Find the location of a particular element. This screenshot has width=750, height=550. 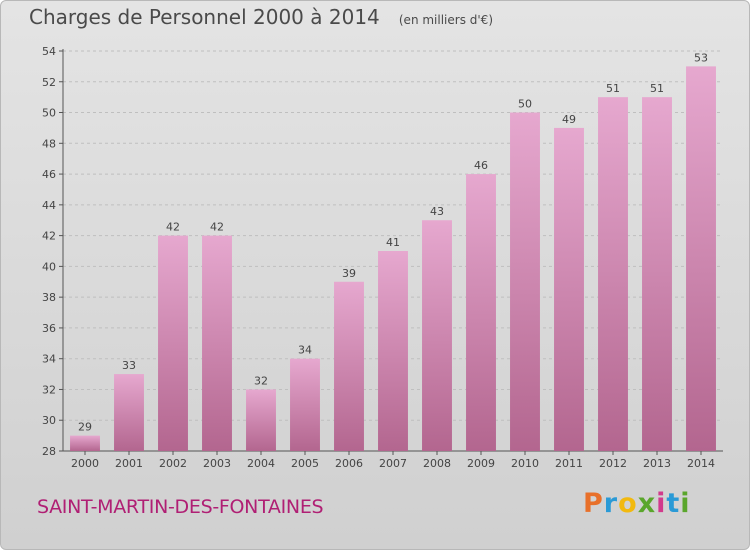

bar-value-label: 34 is located at coordinates (305, 350).